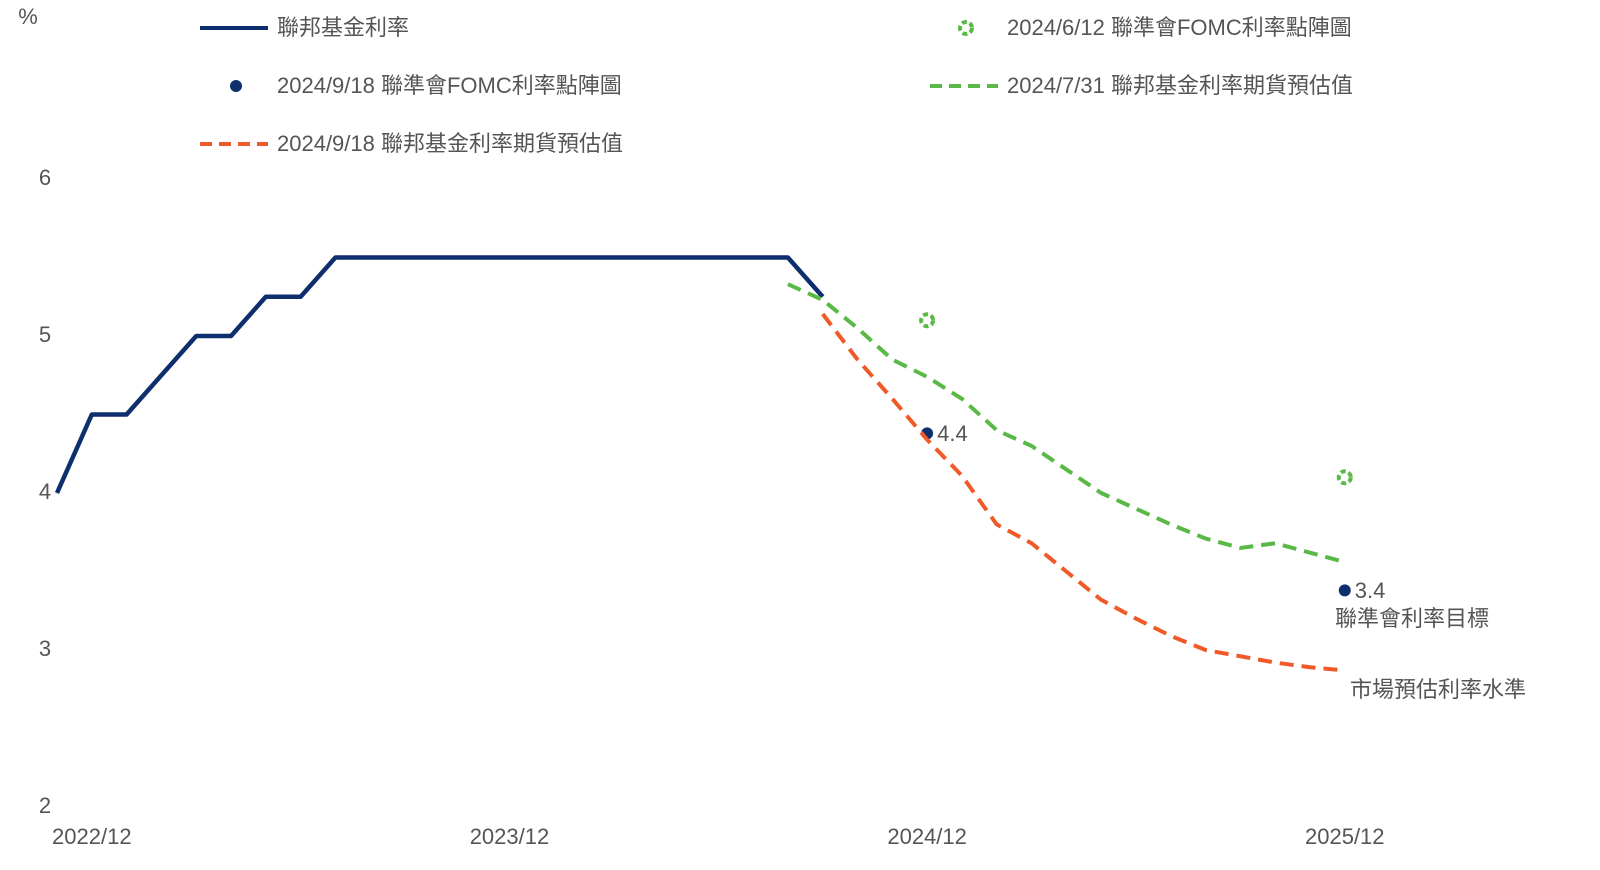 The image size is (1600, 870). I want to click on legend-label: 2024/9/18 聯準會FOMC利率點陣圖, so click(449, 85).